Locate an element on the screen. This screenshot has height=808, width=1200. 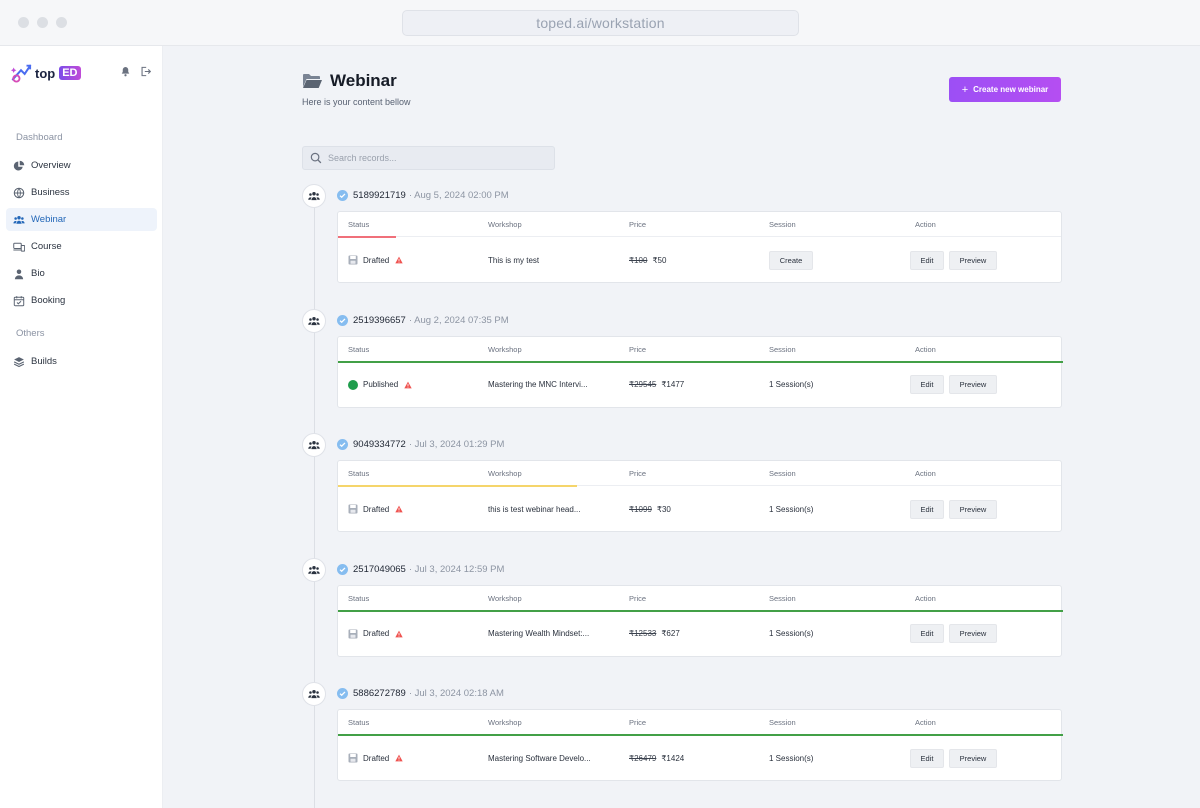
price-cell: ₹1099 ₹30 is located at coordinates (650, 509).